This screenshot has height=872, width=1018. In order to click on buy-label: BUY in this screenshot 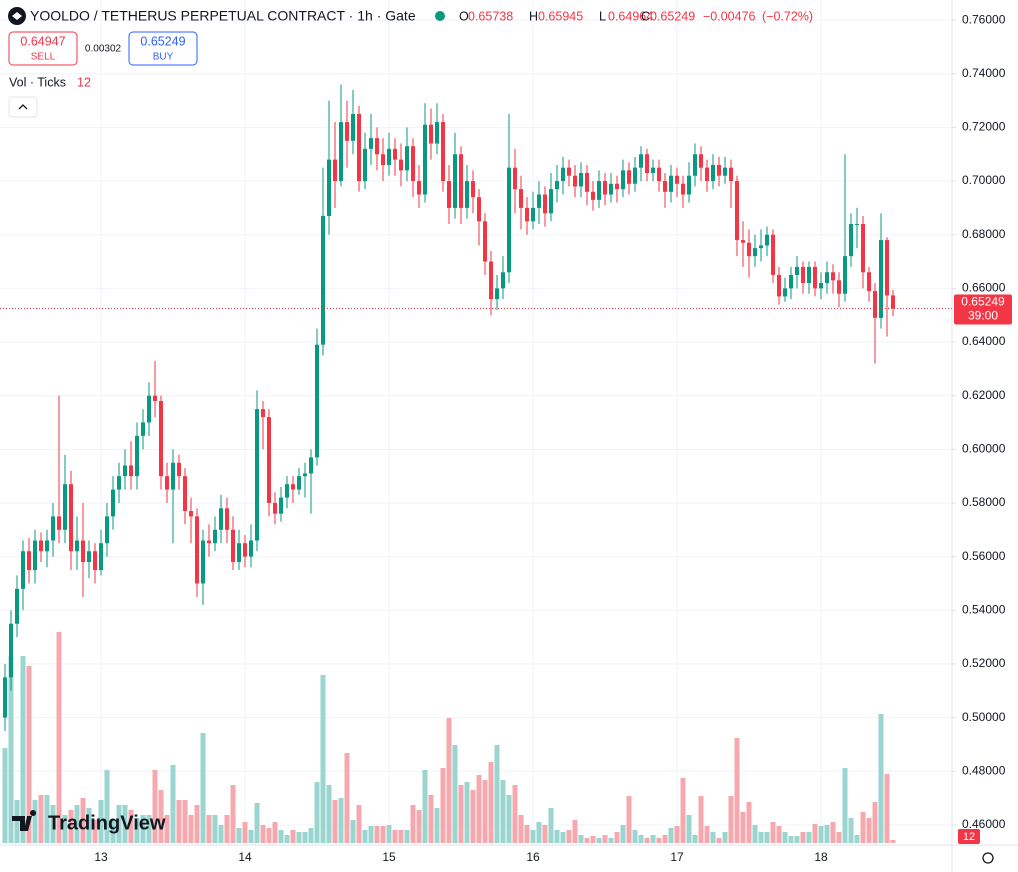, I will do `click(163, 57)`.